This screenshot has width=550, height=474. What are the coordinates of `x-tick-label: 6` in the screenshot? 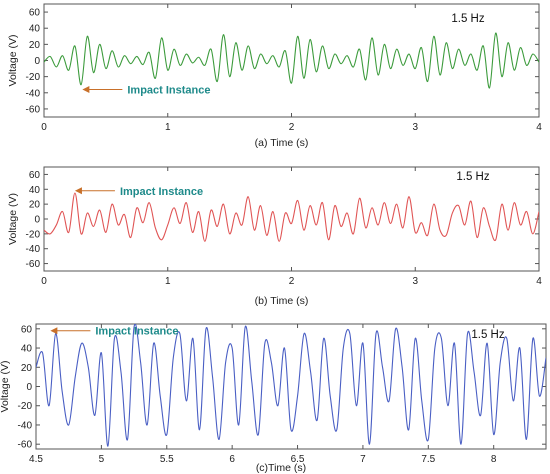 It's located at (232, 459).